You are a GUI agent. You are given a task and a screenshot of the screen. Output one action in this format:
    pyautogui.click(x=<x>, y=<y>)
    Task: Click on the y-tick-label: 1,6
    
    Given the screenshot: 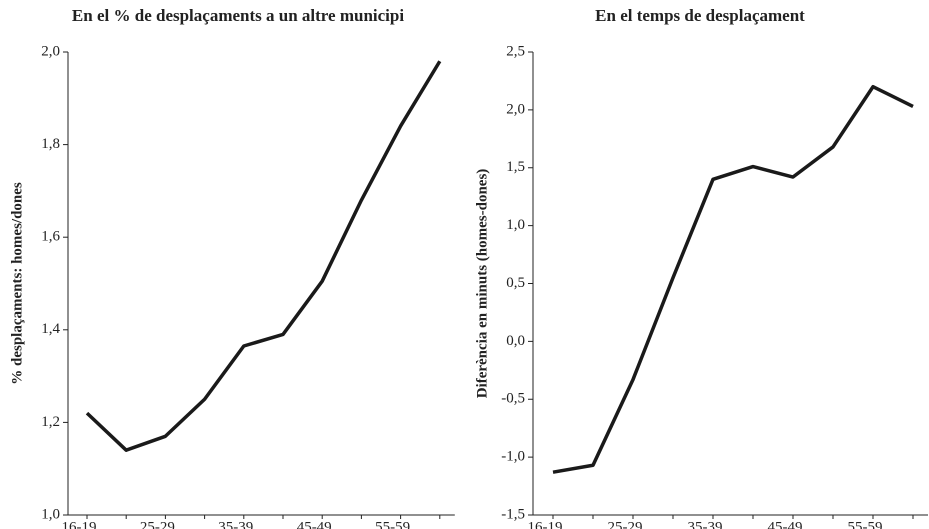 What is the action you would take?
    pyautogui.click(x=50, y=237)
    